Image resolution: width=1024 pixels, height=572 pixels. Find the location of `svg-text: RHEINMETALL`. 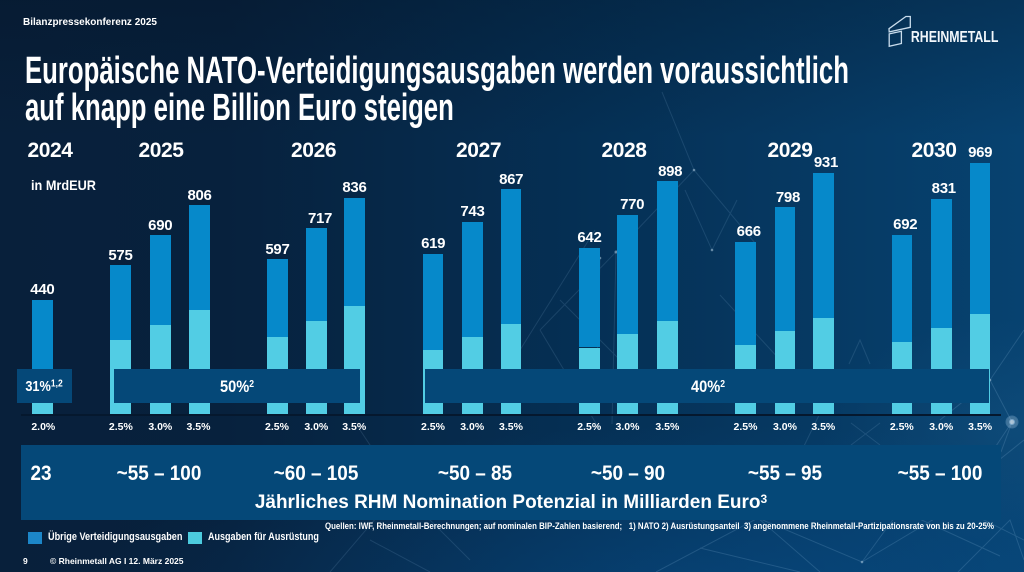

svg-text: RHEINMETALL is located at coordinates (955, 37).